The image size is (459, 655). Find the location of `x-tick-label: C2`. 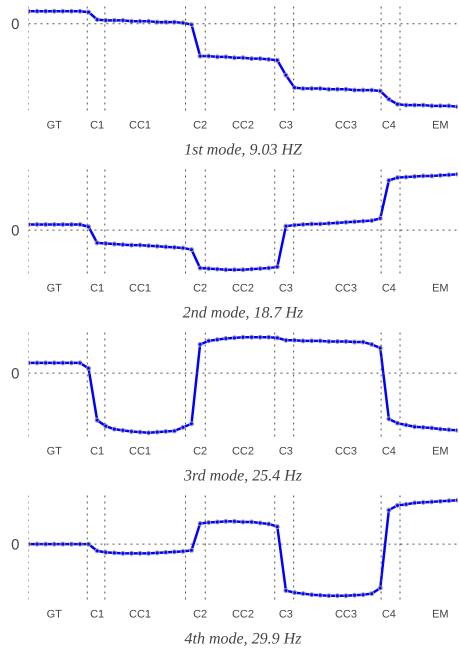

x-tick-label: C2 is located at coordinates (200, 288).